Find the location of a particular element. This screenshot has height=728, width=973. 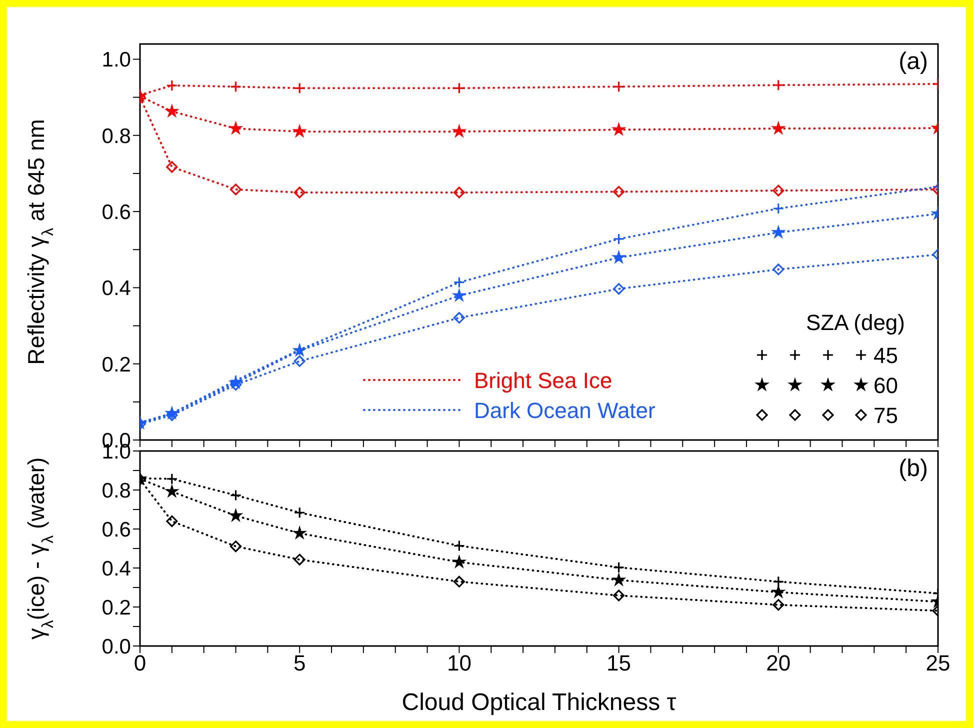

annotation: 45 is located at coordinates (886, 355).